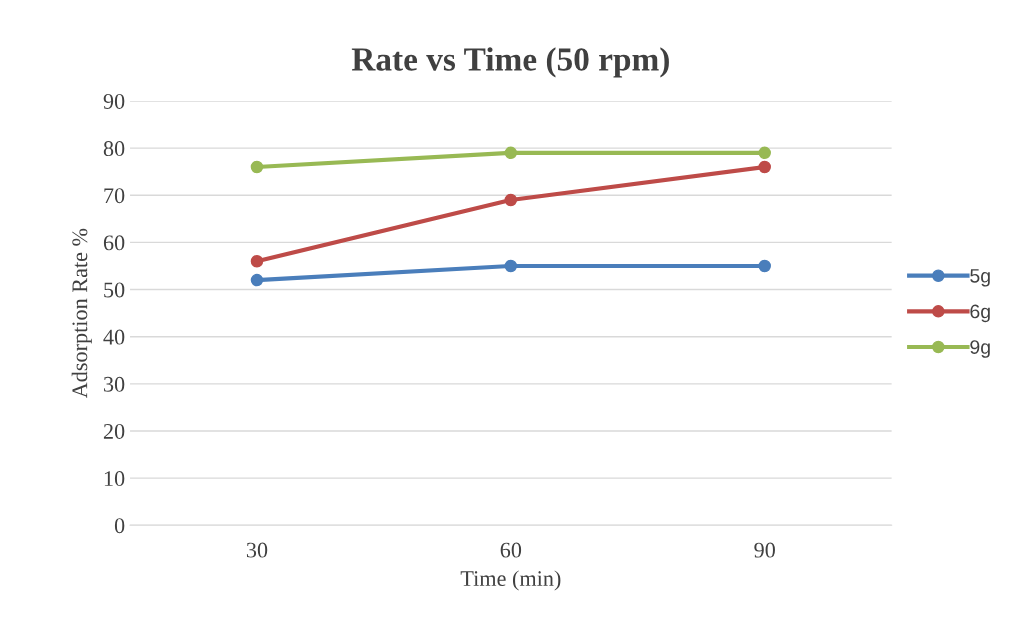  I want to click on y-tick-label: 70, so click(114, 196).